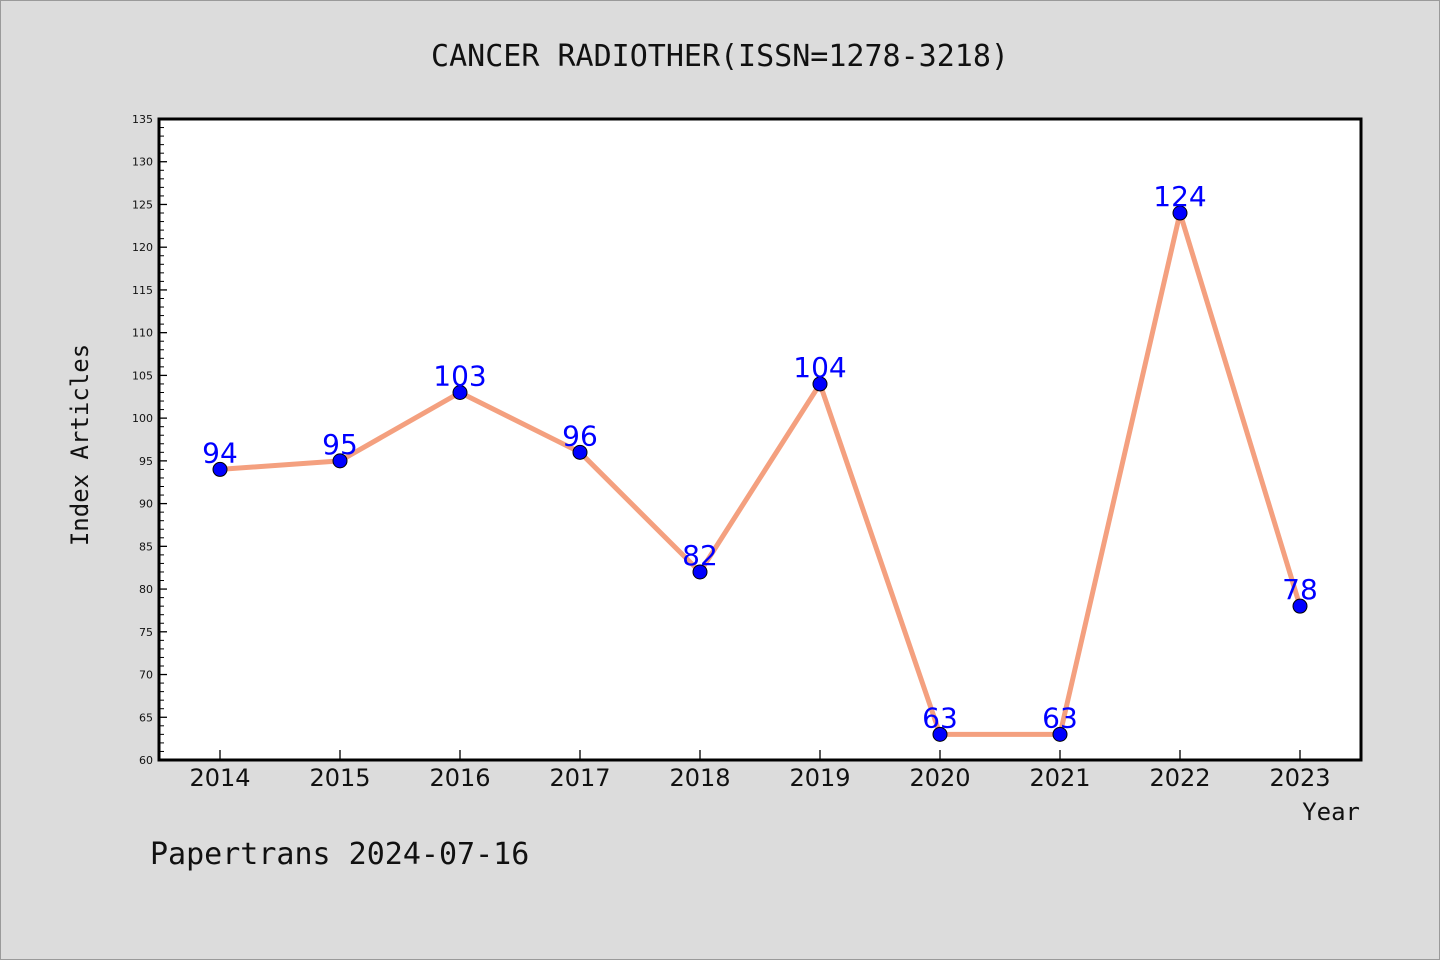 This screenshot has width=1440, height=960. What do you see at coordinates (459, 778) in the screenshot?
I see `x-tick-label: 2016` at bounding box center [459, 778].